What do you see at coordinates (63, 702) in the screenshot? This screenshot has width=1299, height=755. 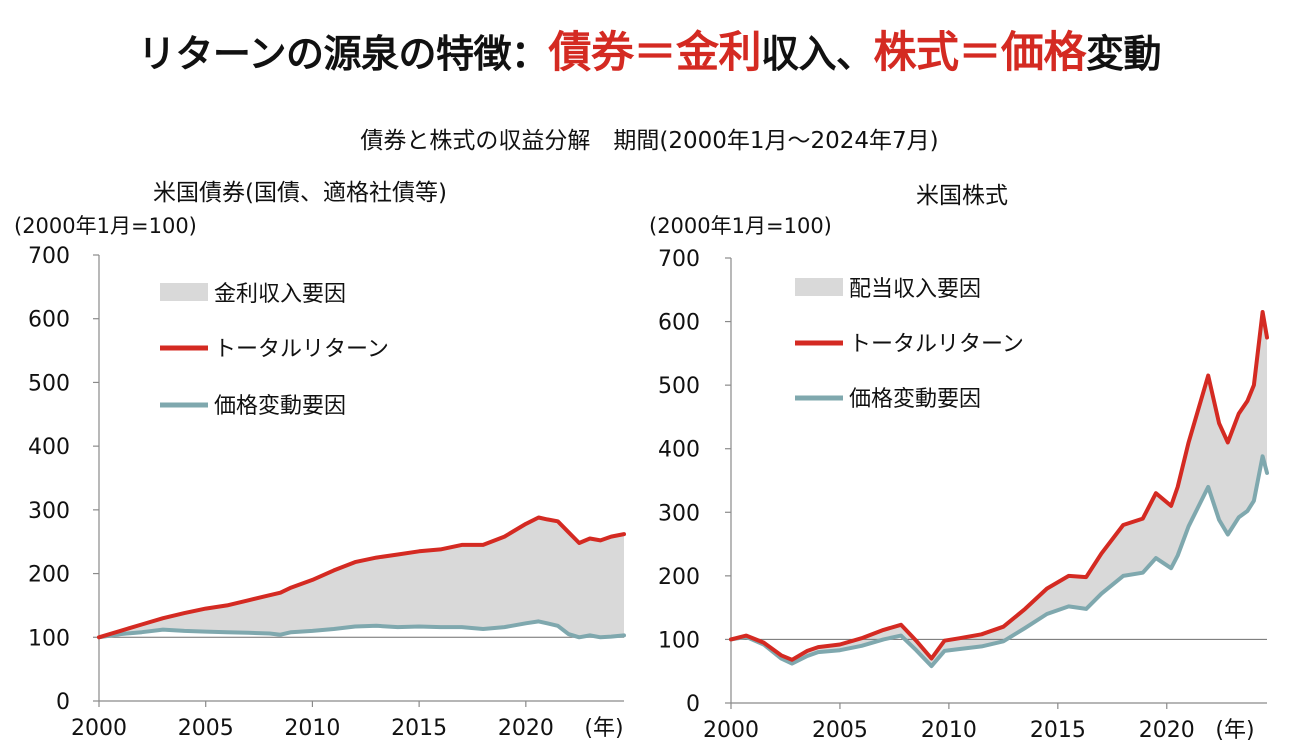 I see `bond-y-tick-label: 0` at bounding box center [63, 702].